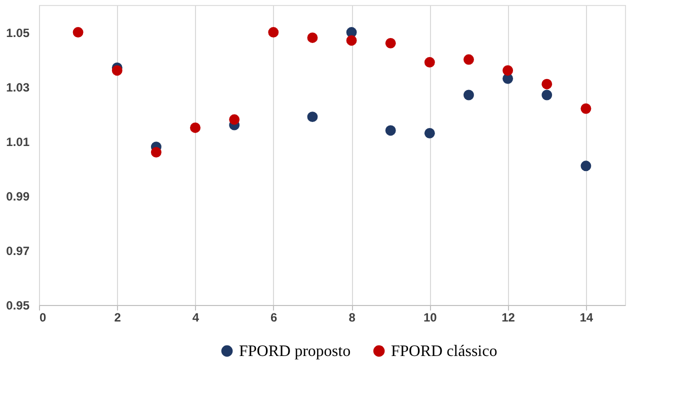 The height and width of the screenshot is (408, 686). What do you see at coordinates (295, 351) in the screenshot?
I see `legend-label: FPORD proposto` at bounding box center [295, 351].